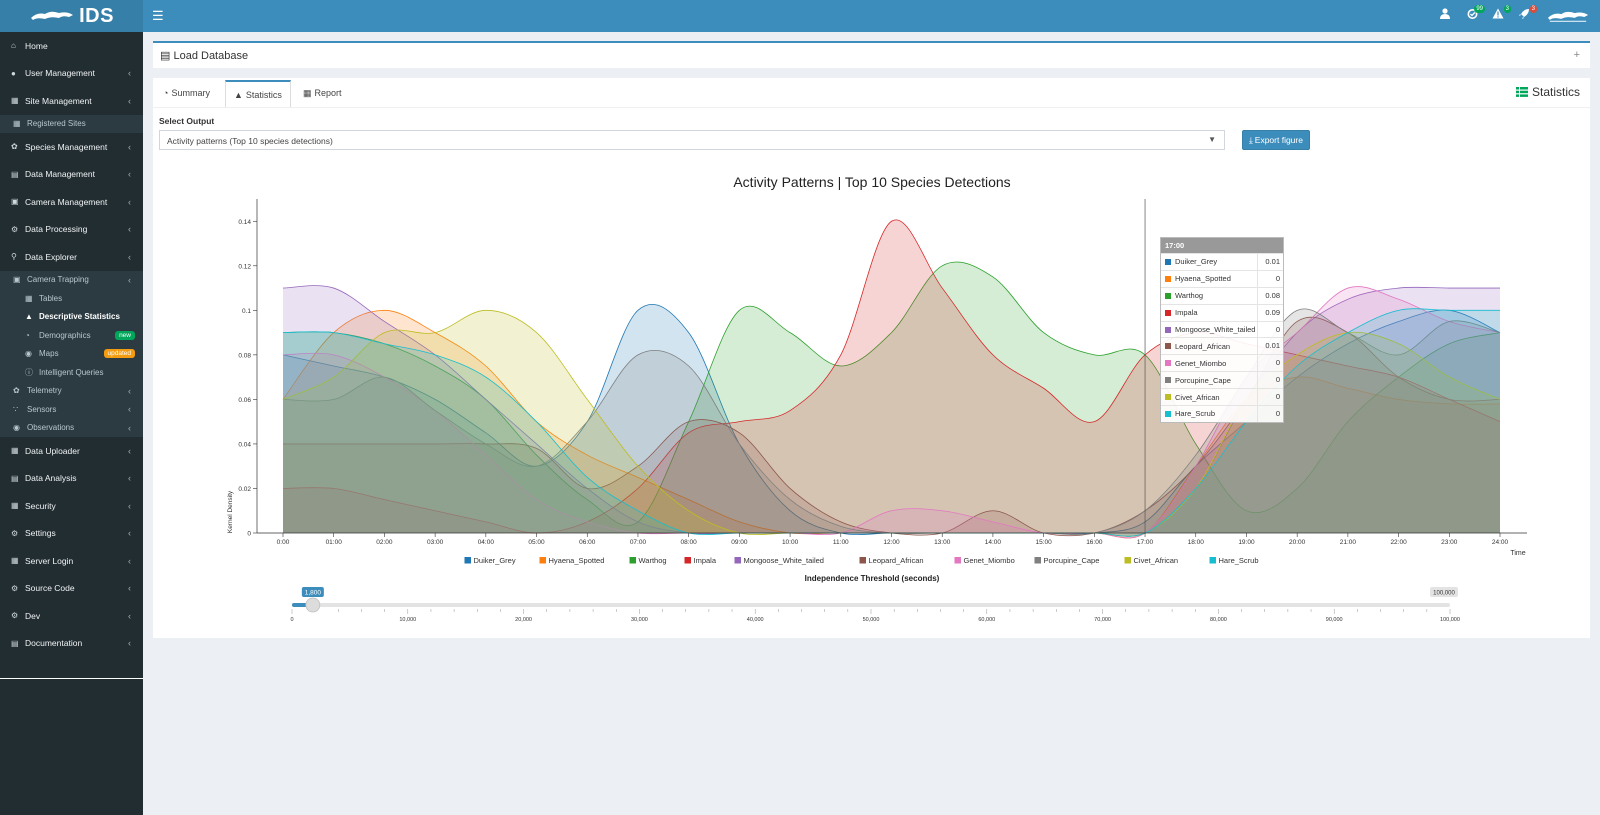 The image size is (1600, 815). What do you see at coordinates (71, 16) in the screenshot?
I see `app-logo: IDS` at bounding box center [71, 16].